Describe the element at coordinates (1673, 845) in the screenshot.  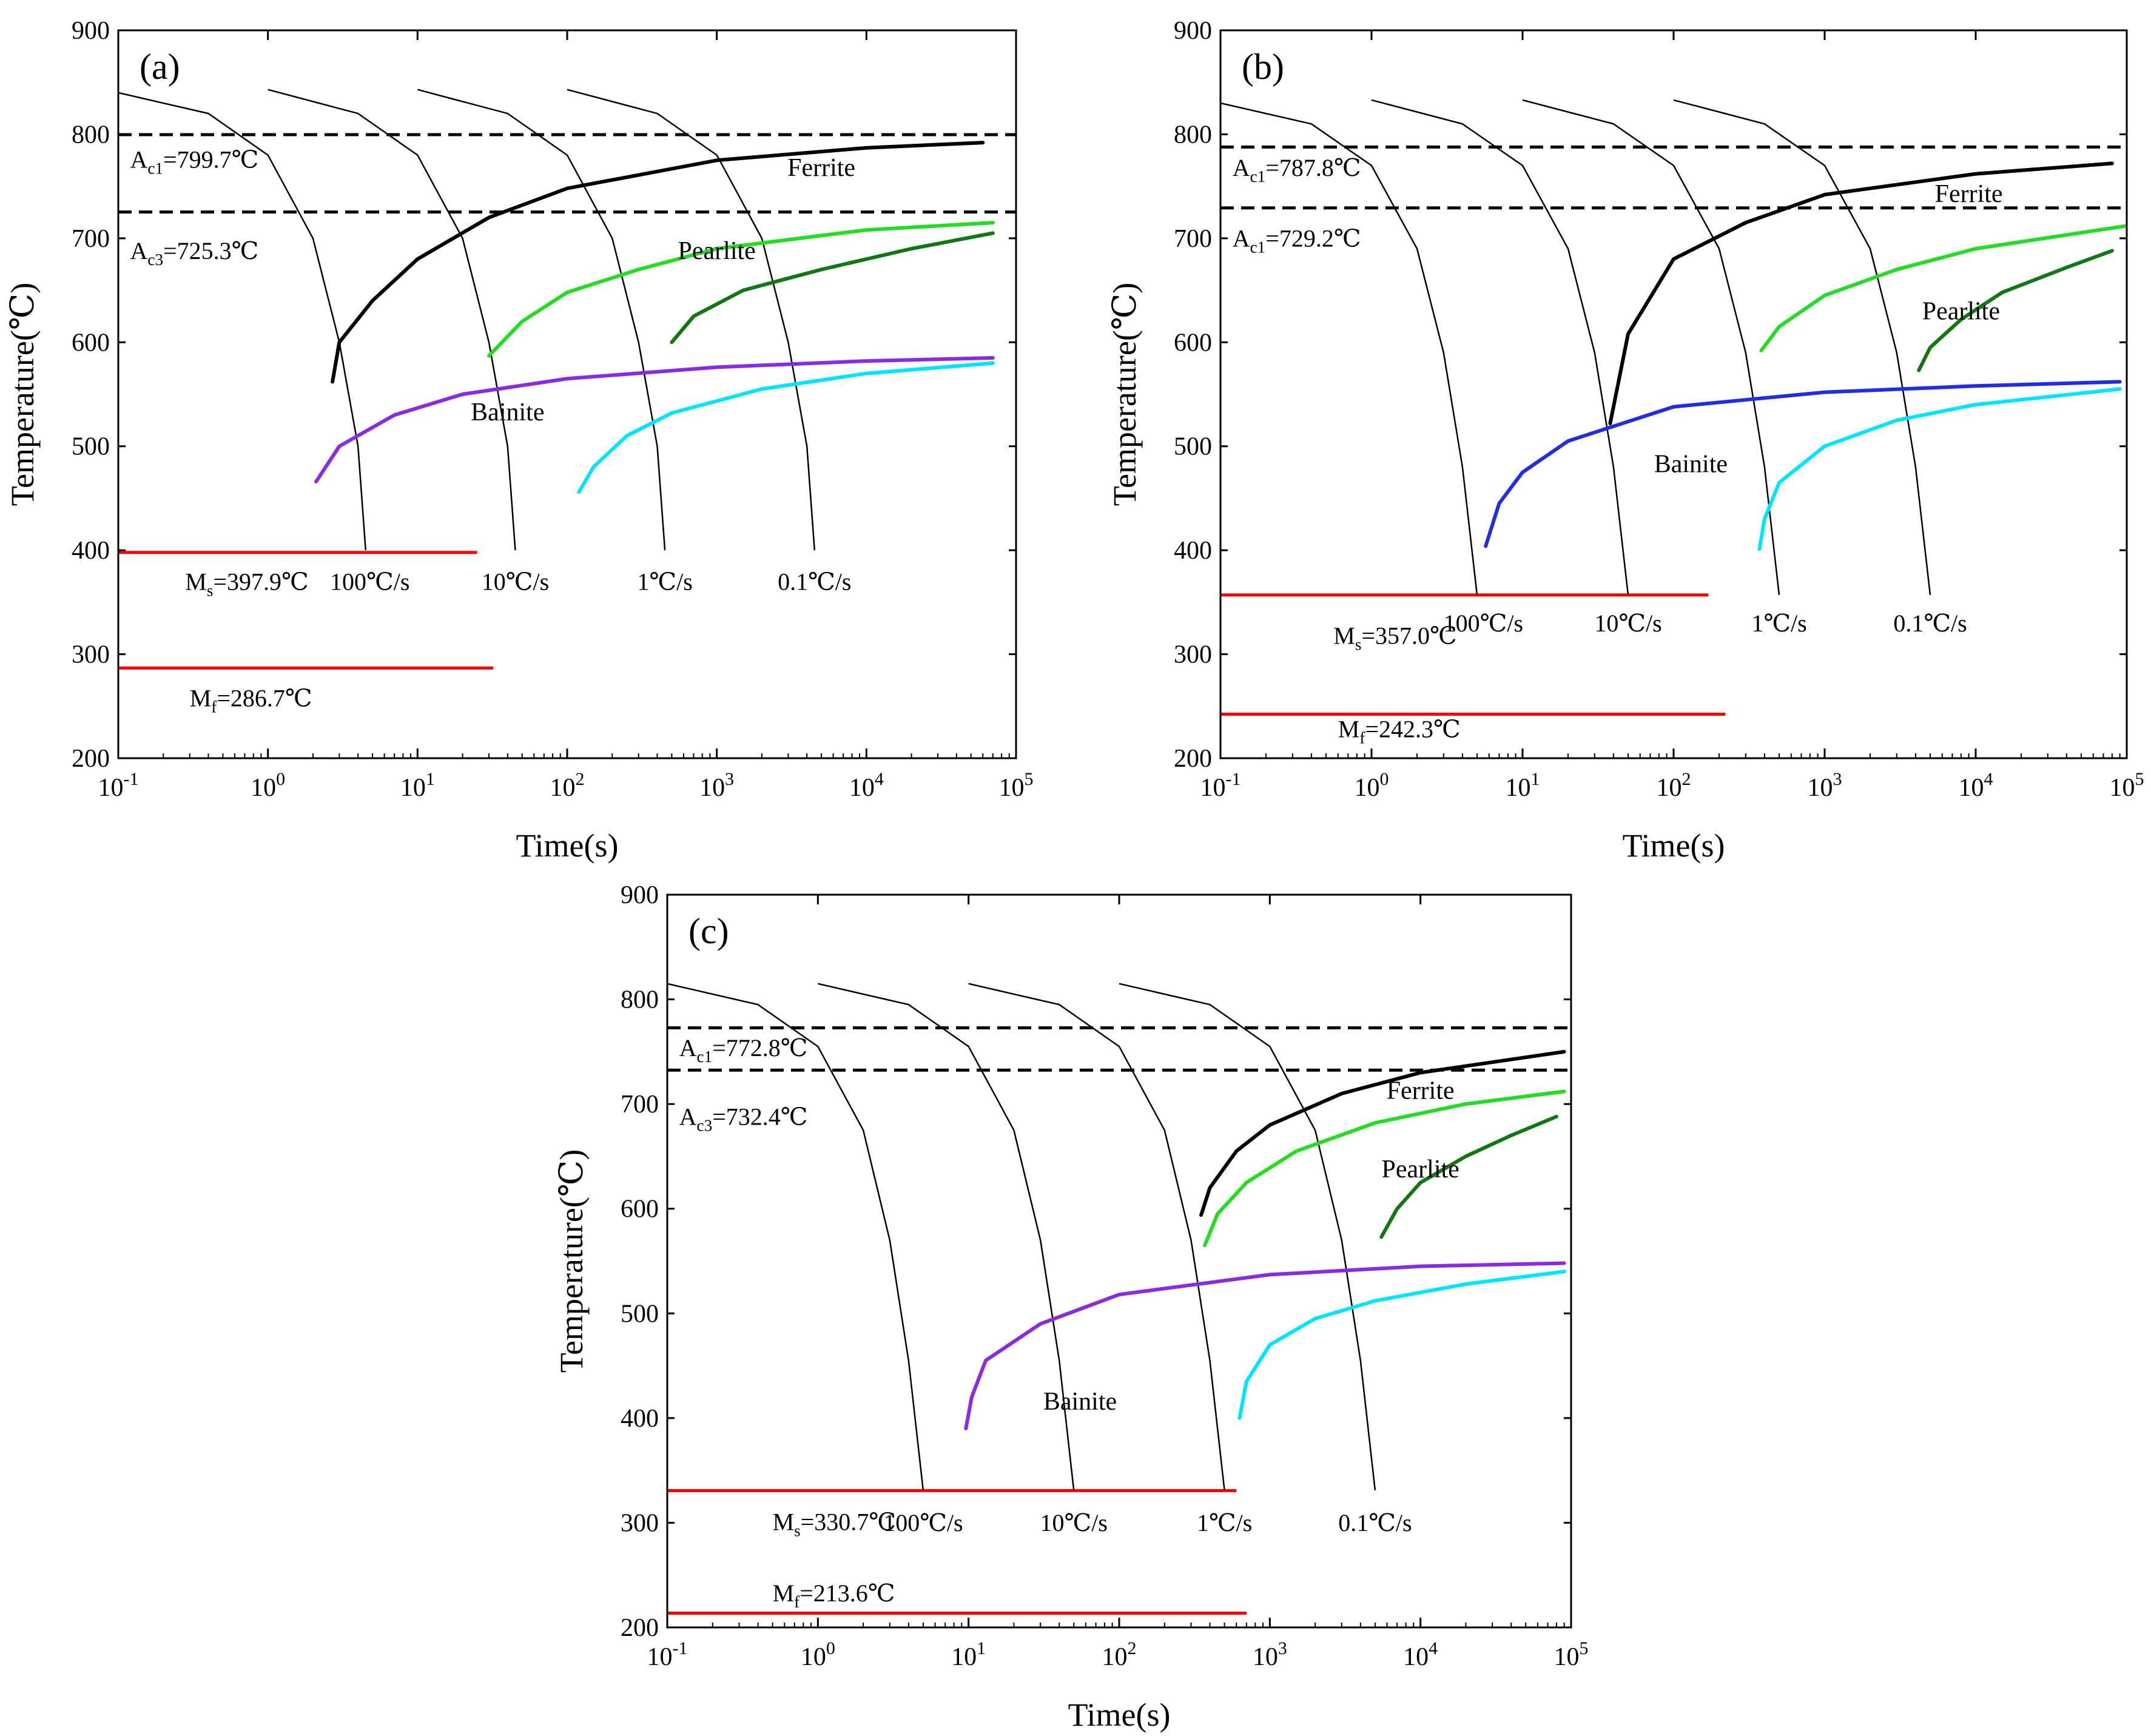
I see `panel-b-x-axis-title: Time(s)` at that location.